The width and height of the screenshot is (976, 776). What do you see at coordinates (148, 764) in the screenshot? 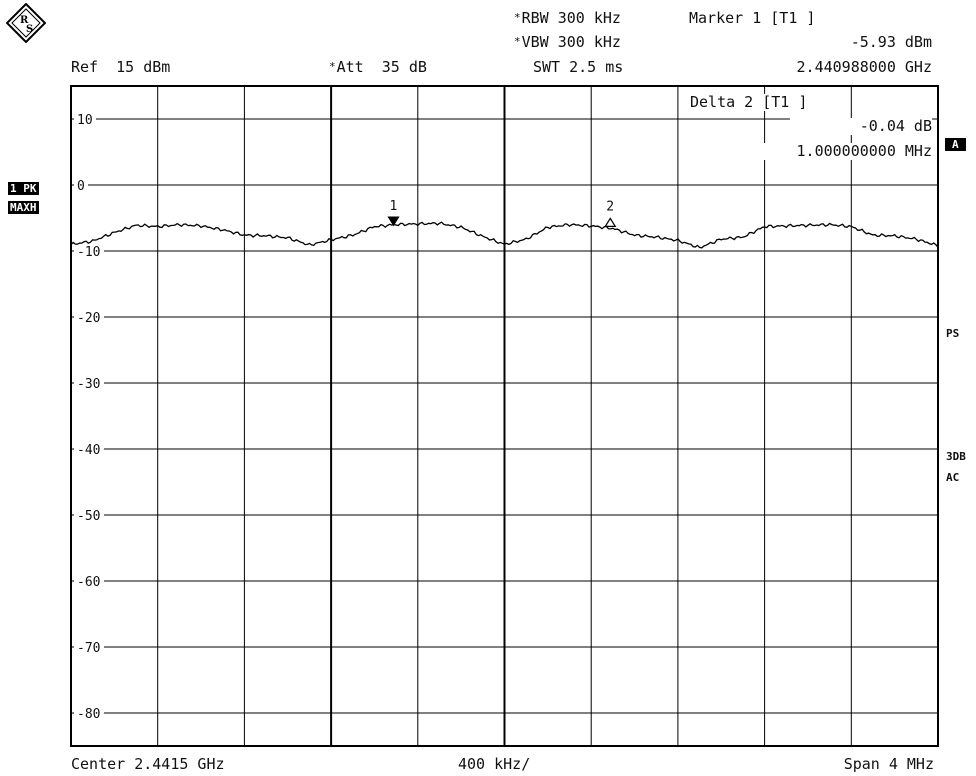
I see `center-frequency: Center 2.4415 GHz` at bounding box center [148, 764].